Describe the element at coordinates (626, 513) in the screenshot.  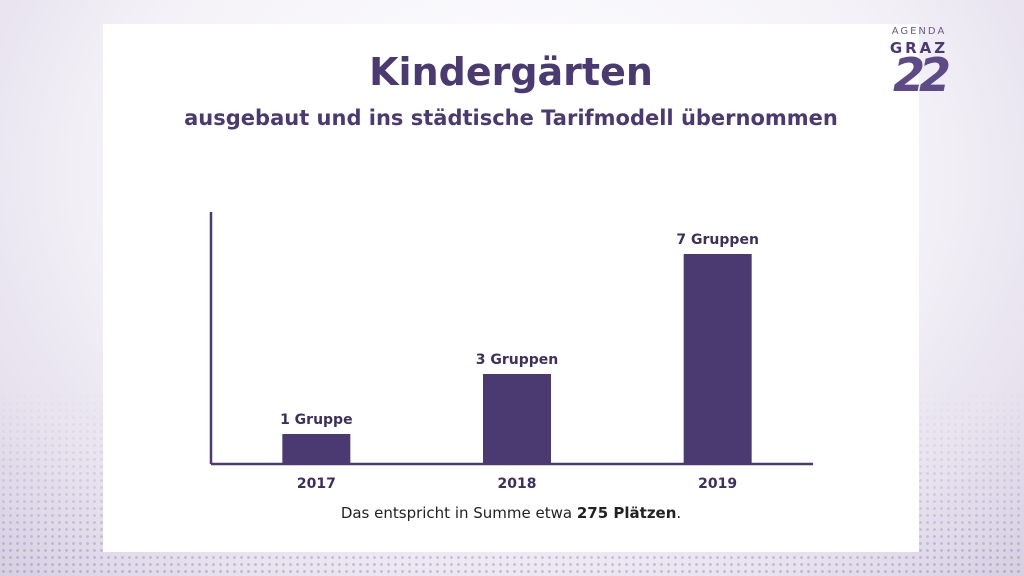
I see `footnote-highlight: 275 Plätzen` at that location.